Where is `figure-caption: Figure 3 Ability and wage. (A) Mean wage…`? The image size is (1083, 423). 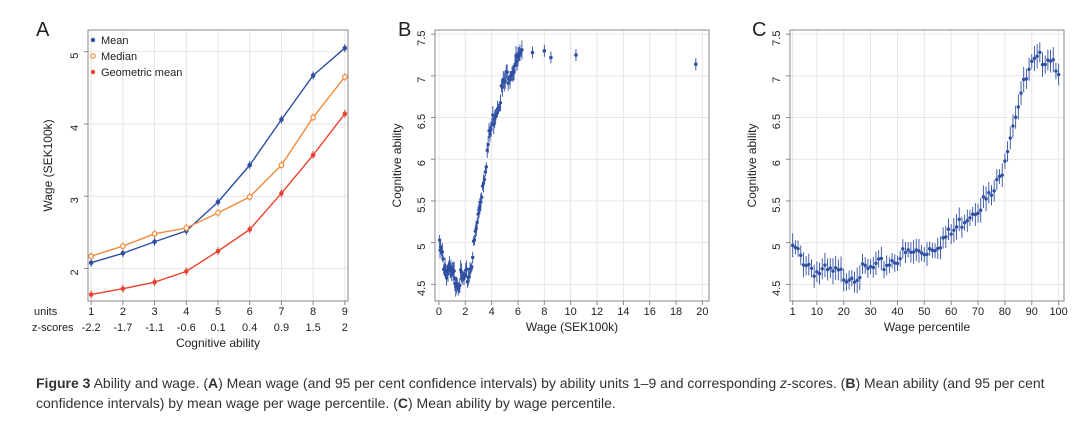 figure-caption: Figure 3 Ability and wage. (A) Mean wage… is located at coordinates (546, 393).